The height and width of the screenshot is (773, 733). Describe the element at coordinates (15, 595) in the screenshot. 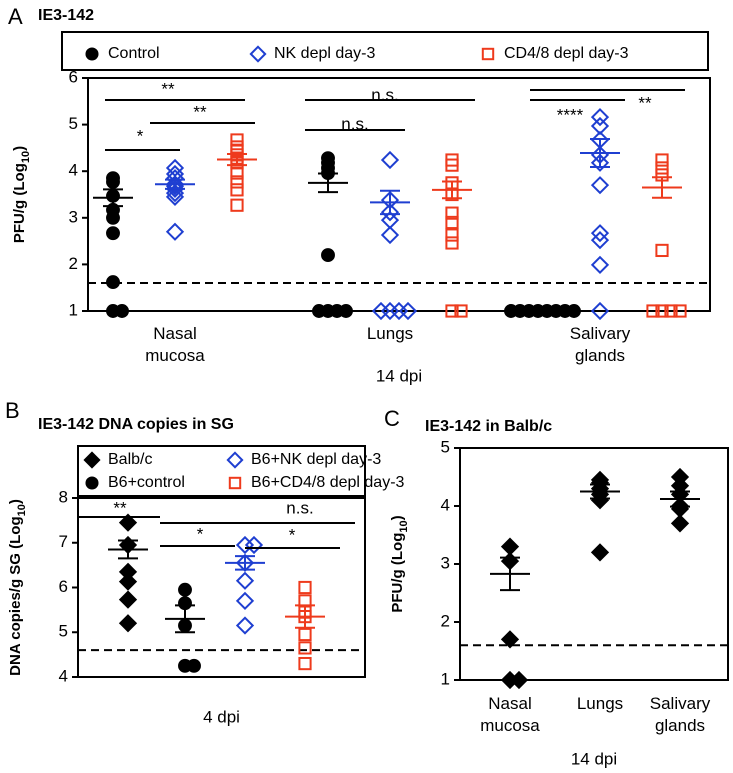

I see `y-axis-label-part: DNA copies/g SG (Log` at that location.